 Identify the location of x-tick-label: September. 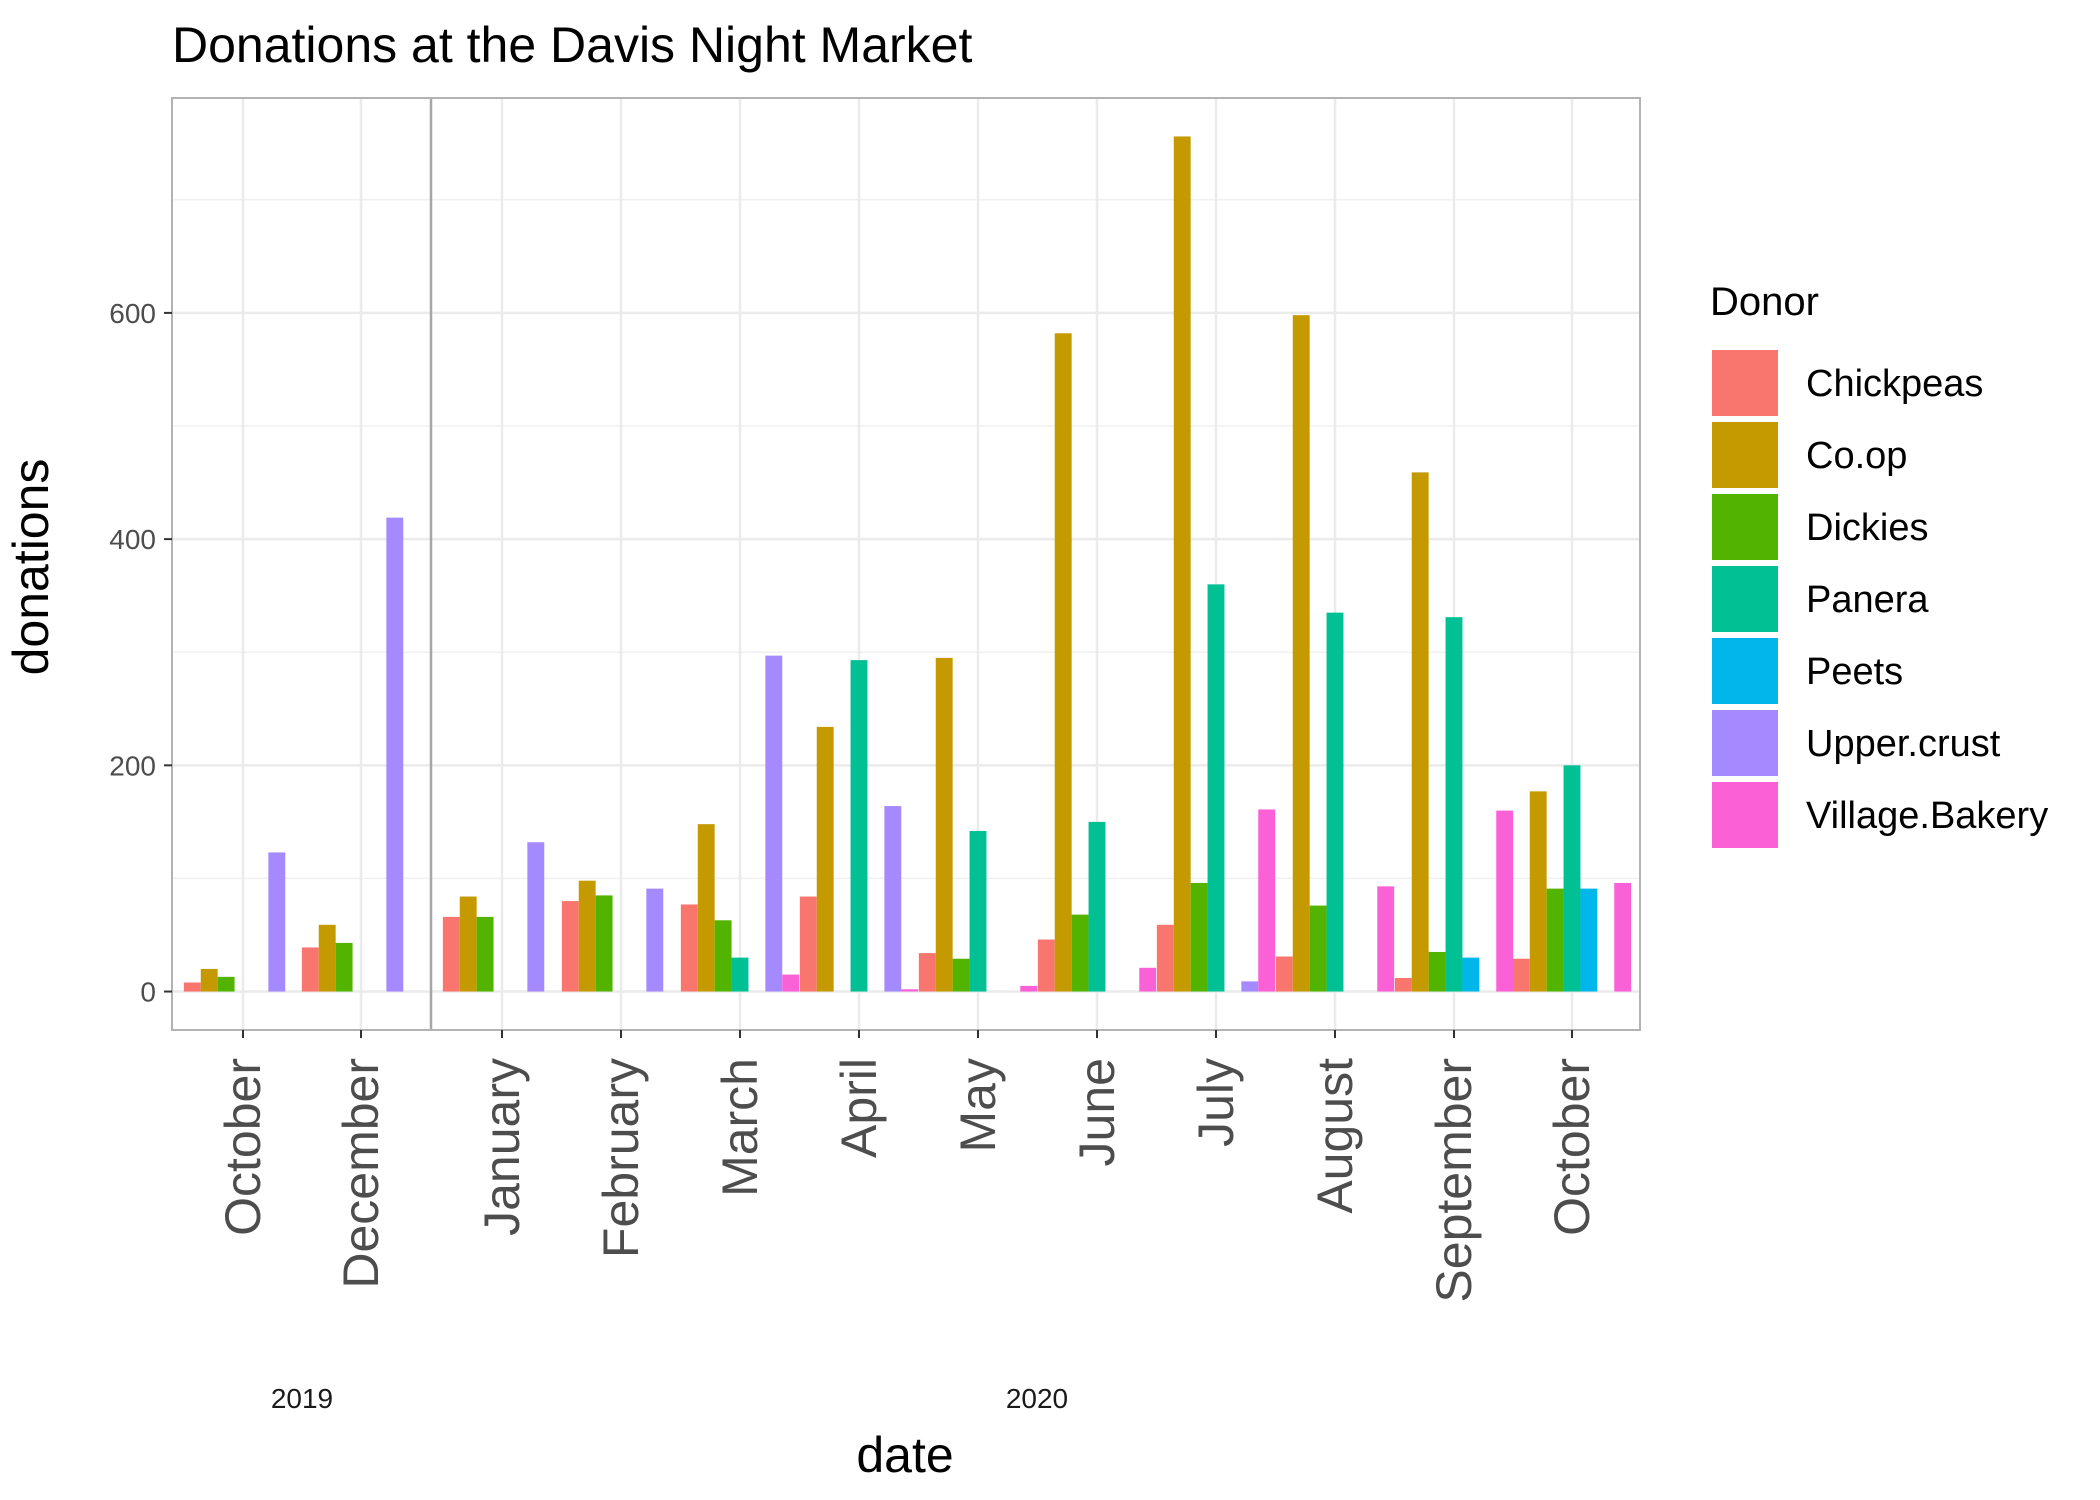
(1454, 1180).